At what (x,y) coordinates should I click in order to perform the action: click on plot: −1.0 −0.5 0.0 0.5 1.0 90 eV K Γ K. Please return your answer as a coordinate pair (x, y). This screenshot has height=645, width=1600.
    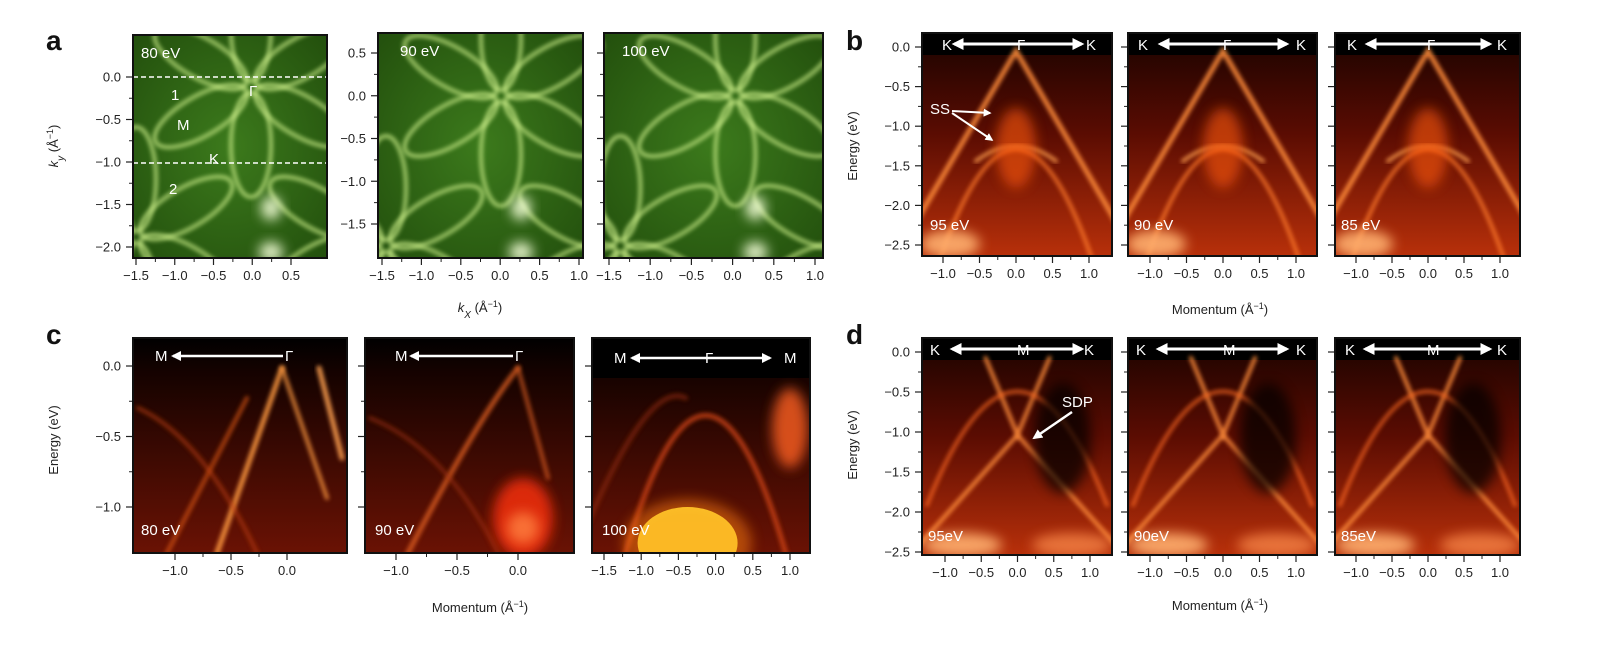
    Looking at the image, I should click on (1219, 156).